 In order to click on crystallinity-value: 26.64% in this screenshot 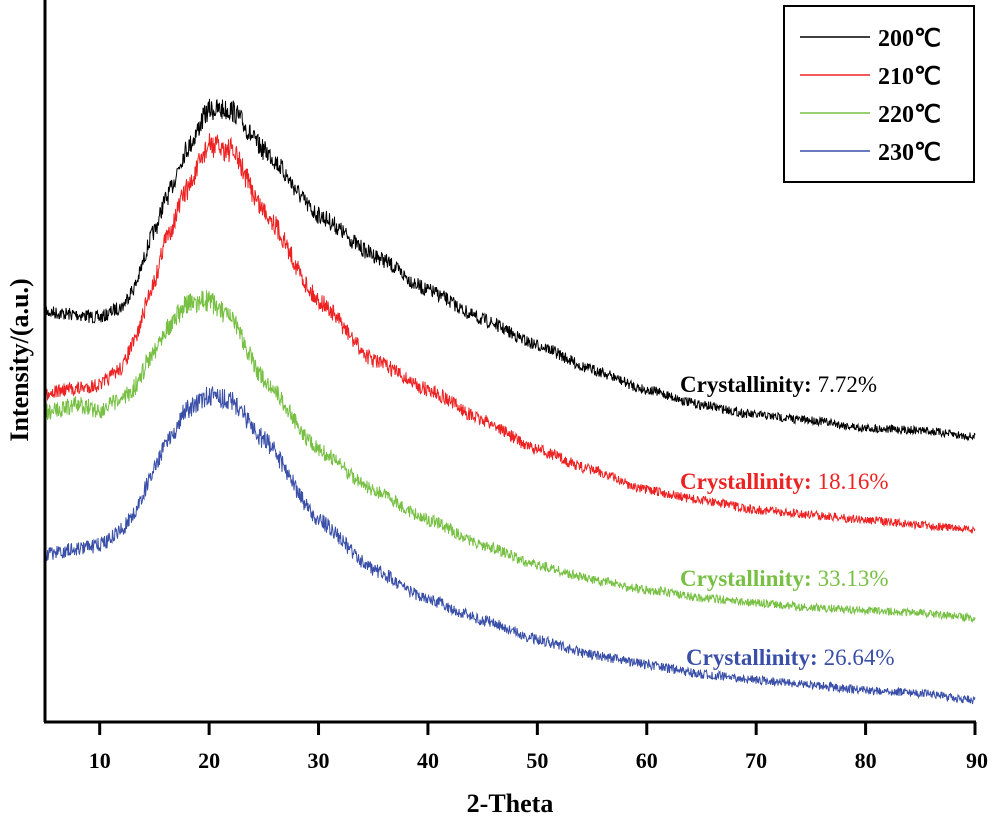, I will do `click(859, 657)`.